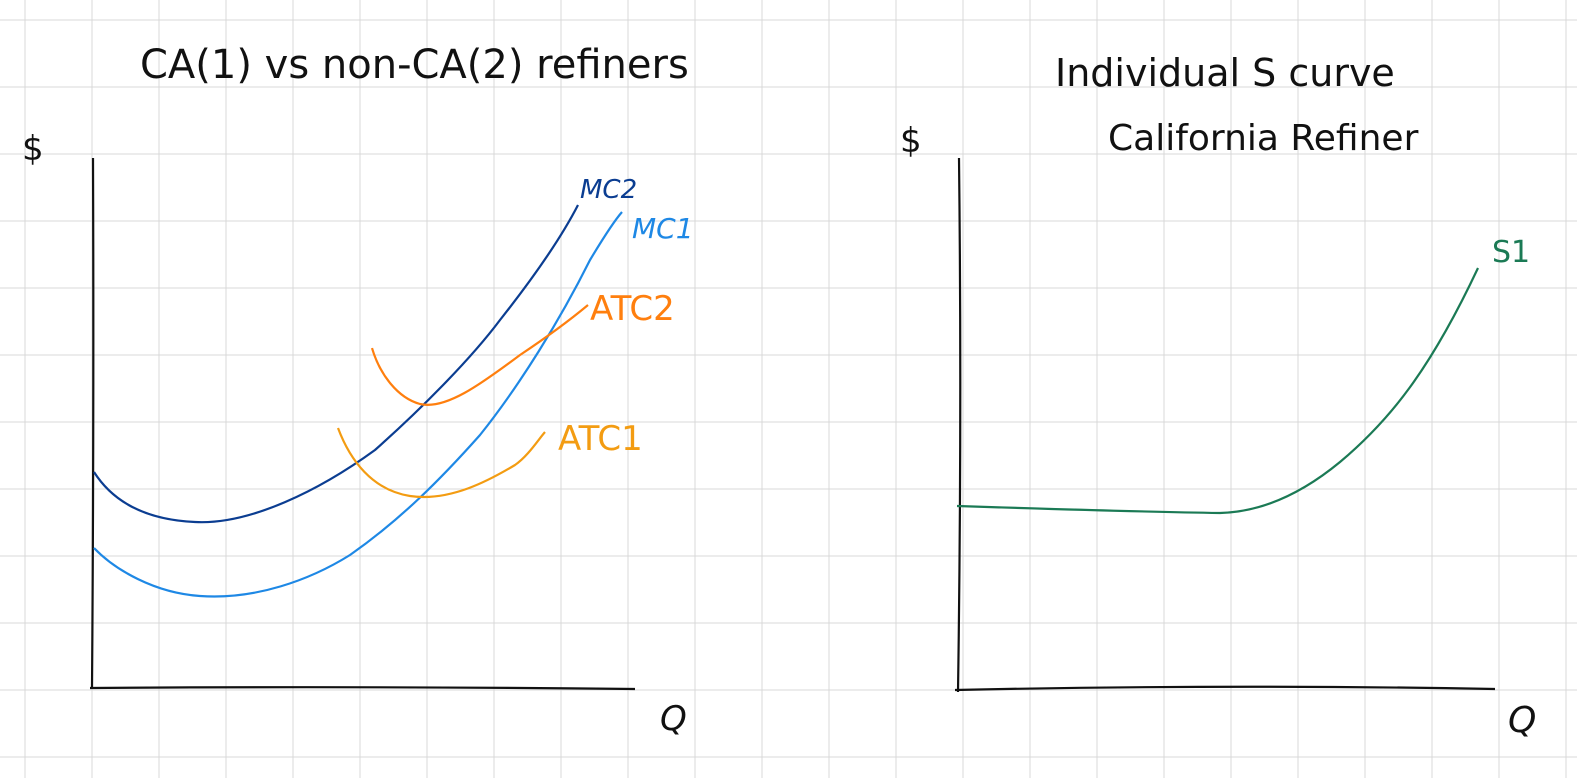  What do you see at coordinates (608, 190) in the screenshot?
I see `mc2-label: MC2` at bounding box center [608, 190].